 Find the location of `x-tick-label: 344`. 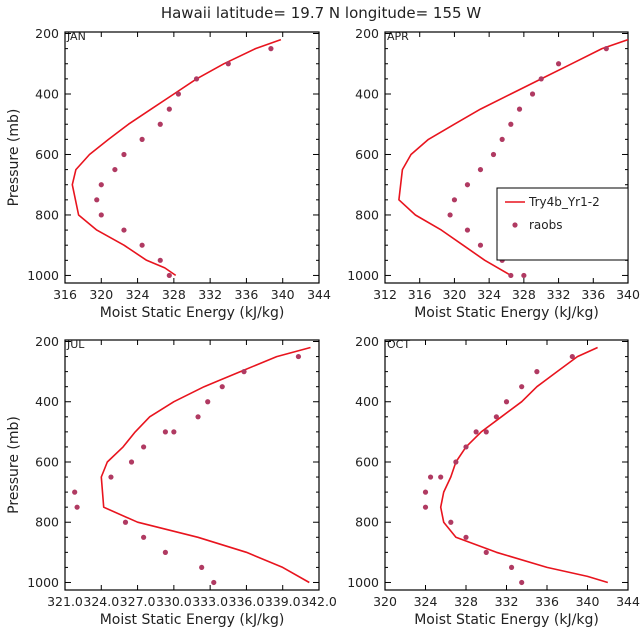

x-tick-label: 344 is located at coordinates (319, 294).